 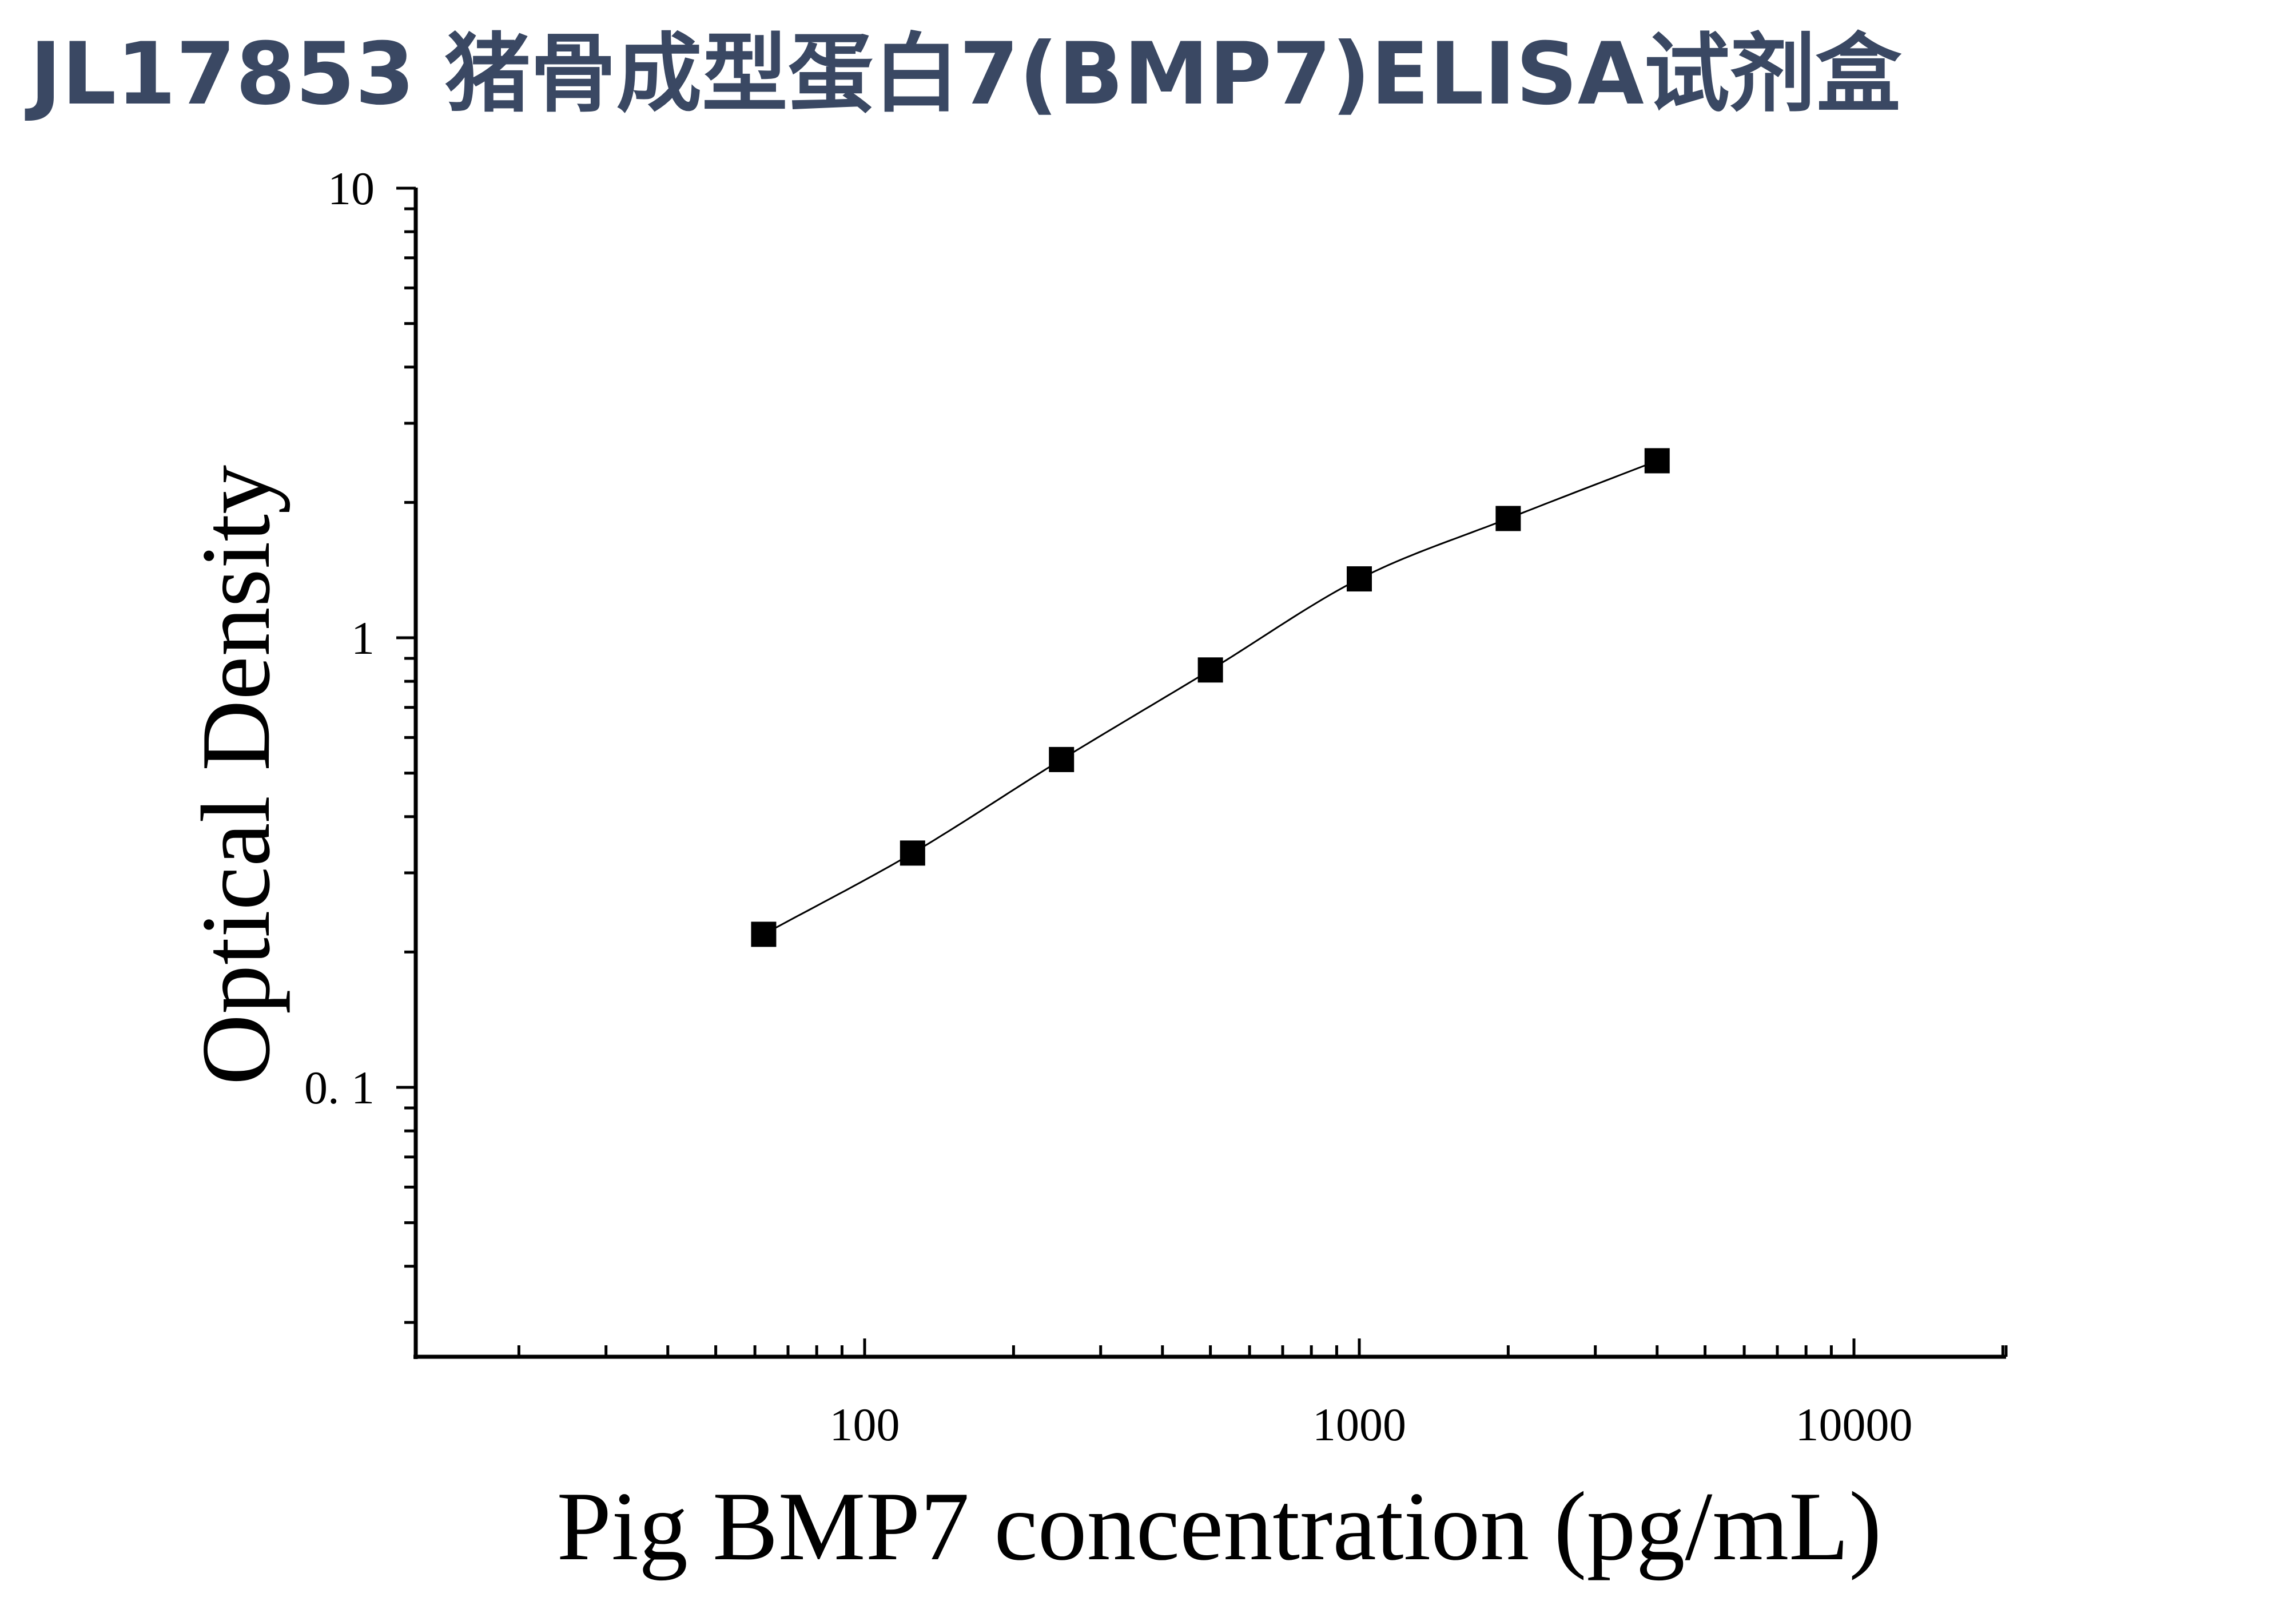 What do you see at coordinates (1219, 1526) in the screenshot?
I see `x-axis-label: Pig BMP7 concentration (pg/mL)` at bounding box center [1219, 1526].